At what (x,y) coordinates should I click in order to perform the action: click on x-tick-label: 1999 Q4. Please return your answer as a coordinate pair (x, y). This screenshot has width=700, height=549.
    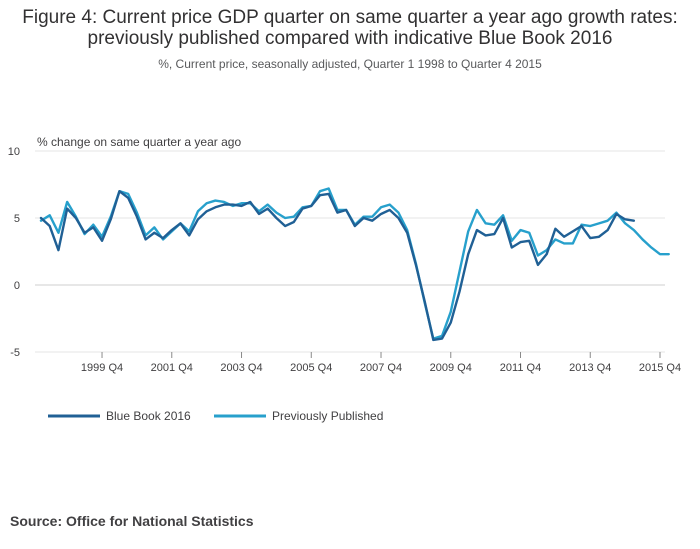
    Looking at the image, I should click on (102, 368).